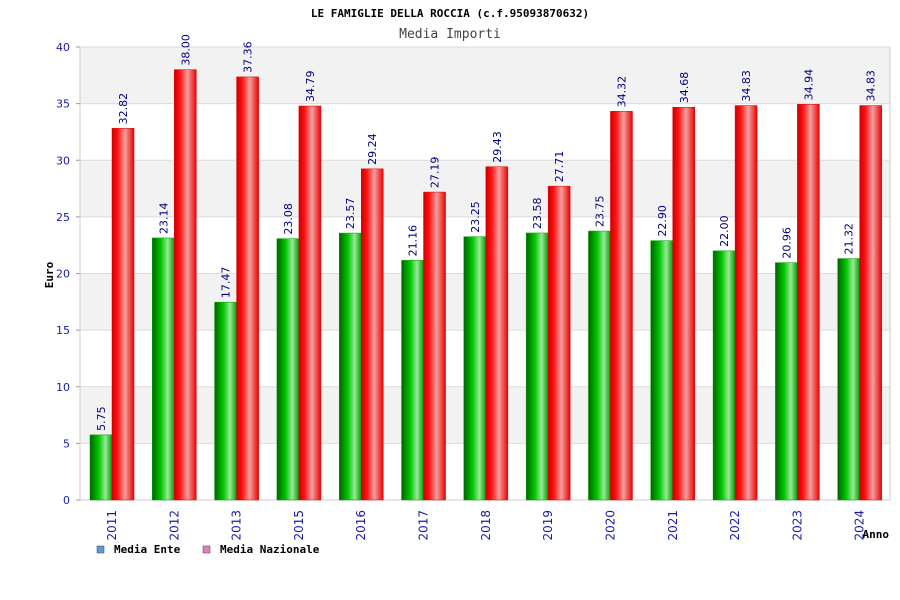 The width and height of the screenshot is (900, 600). Describe the element at coordinates (537, 213) in the screenshot. I see `data-label: 23.58` at that location.